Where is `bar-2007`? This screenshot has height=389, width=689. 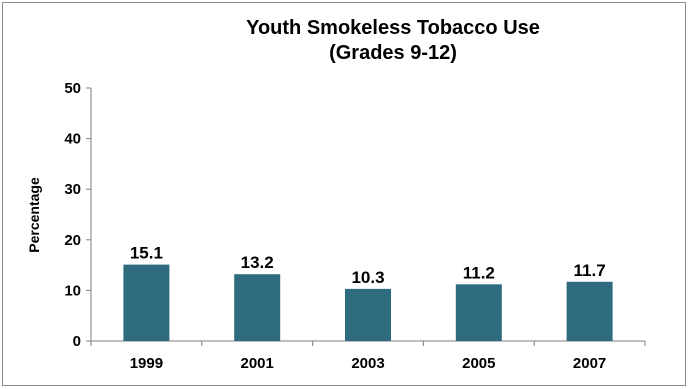
bar-2007 is located at coordinates (589, 311).